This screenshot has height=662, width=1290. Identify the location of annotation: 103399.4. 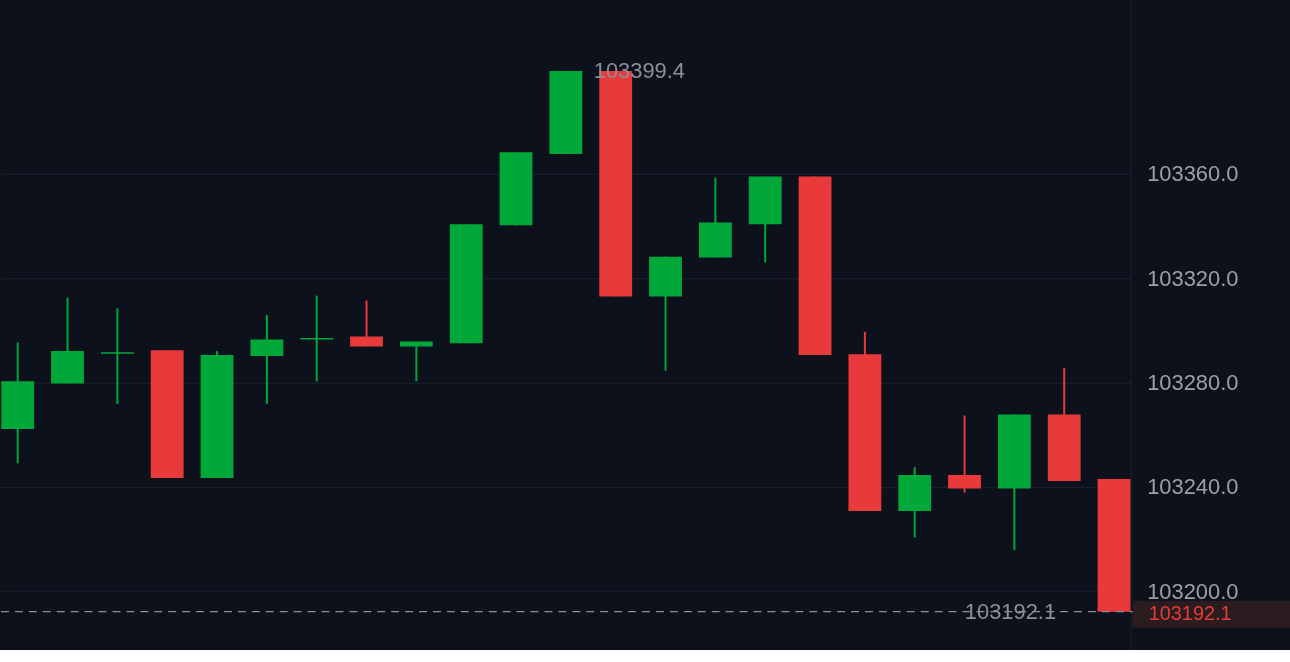
(639, 70).